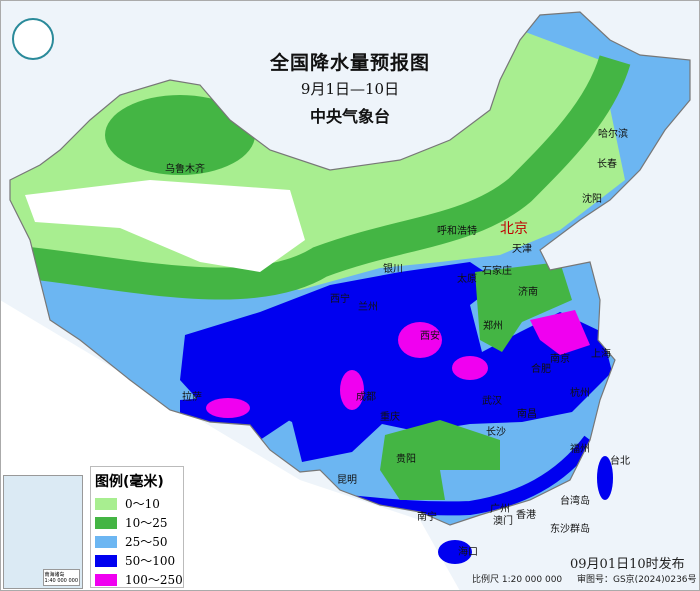  What do you see at coordinates (522, 249) in the screenshot?
I see `city-label: 天津` at bounding box center [522, 249].